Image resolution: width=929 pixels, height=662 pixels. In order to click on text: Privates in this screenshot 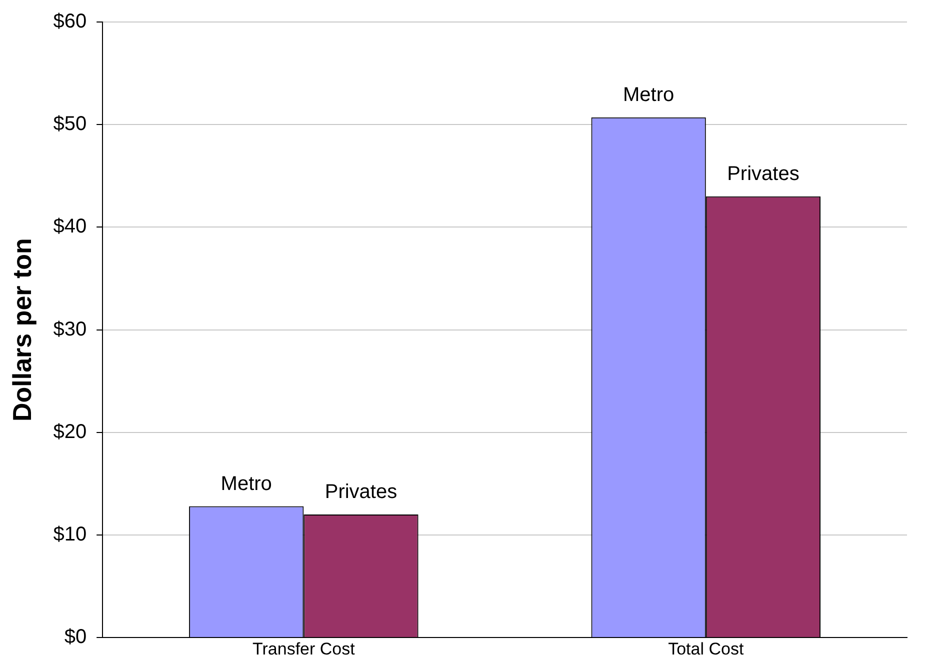, I will do `click(361, 491)`.